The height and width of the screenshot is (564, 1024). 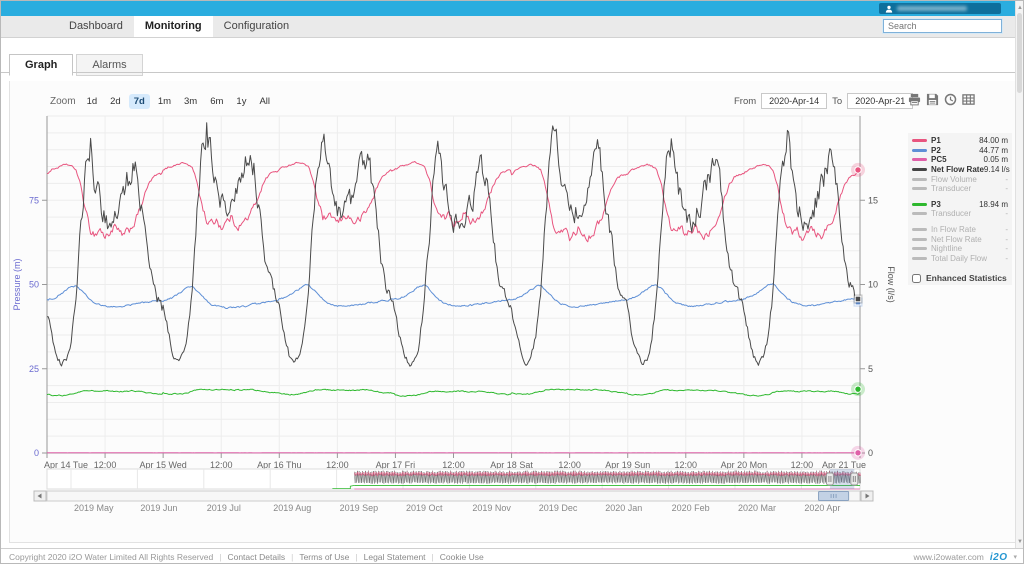 I want to click on legend-item-name: Net Flow Rate, so click(x=957, y=170).